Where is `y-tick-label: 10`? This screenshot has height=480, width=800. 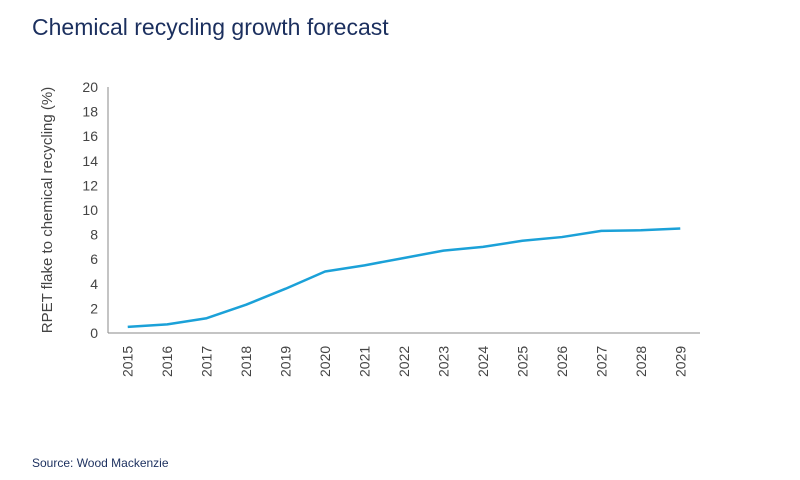 y-tick-label: 10 is located at coordinates (90, 210).